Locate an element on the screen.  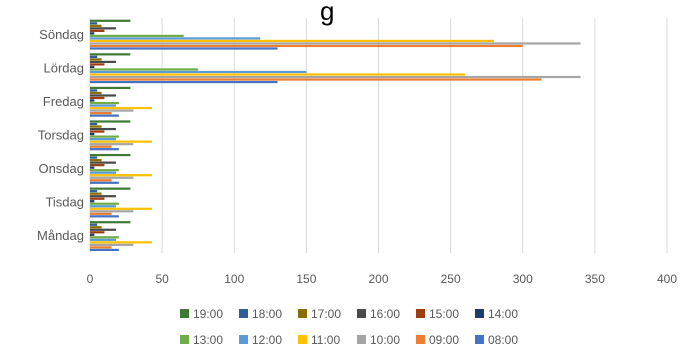
x-tick-label: 100 is located at coordinates (234, 279).